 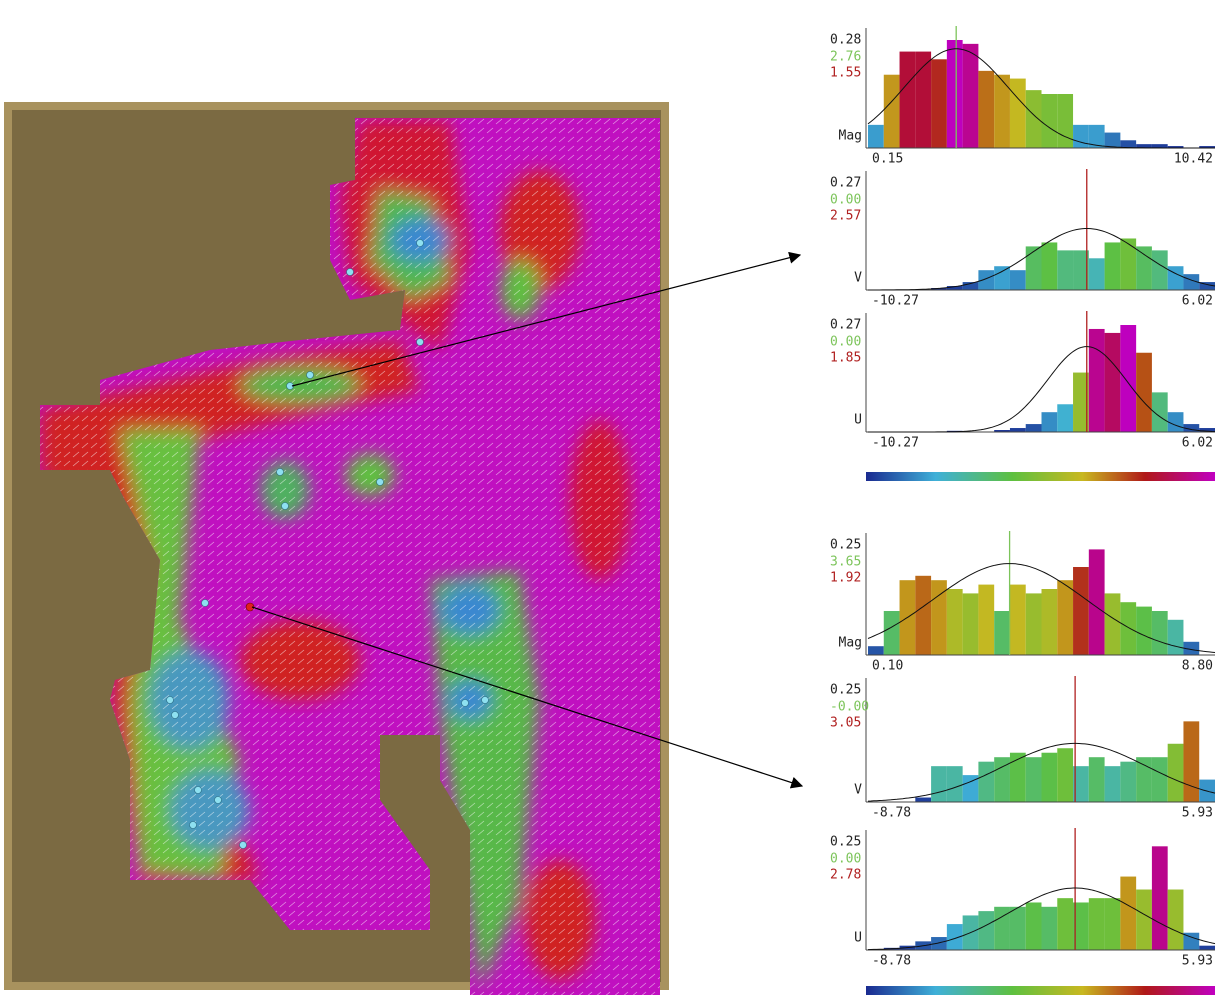 What do you see at coordinates (1193, 159) in the screenshot?
I see `x-tick-label: 10.42` at bounding box center [1193, 159].